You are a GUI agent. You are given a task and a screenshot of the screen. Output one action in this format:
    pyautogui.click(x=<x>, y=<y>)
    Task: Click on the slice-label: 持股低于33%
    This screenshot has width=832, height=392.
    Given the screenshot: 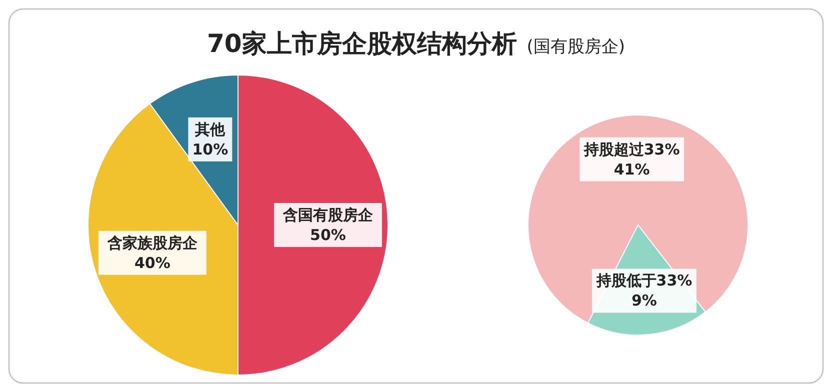 What is the action you would take?
    pyautogui.click(x=643, y=281)
    